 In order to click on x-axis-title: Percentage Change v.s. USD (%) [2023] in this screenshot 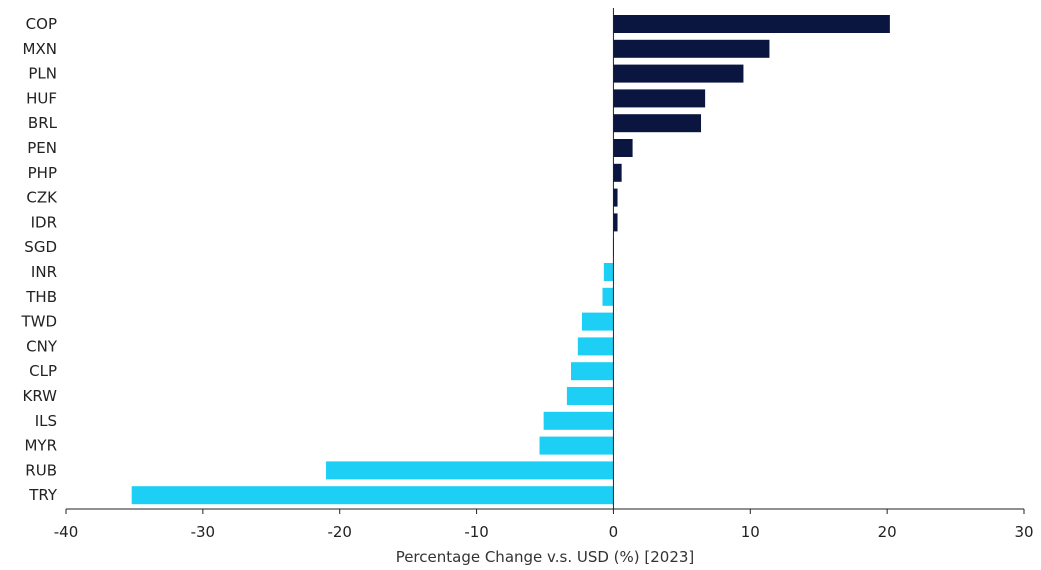, I will do `click(545, 557)`.